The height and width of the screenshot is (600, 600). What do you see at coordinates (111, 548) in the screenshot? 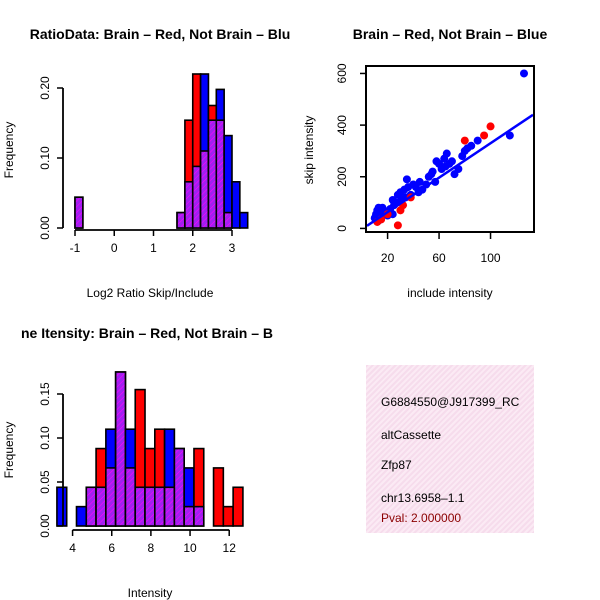
I see `x-tick-label: 6` at bounding box center [111, 548].